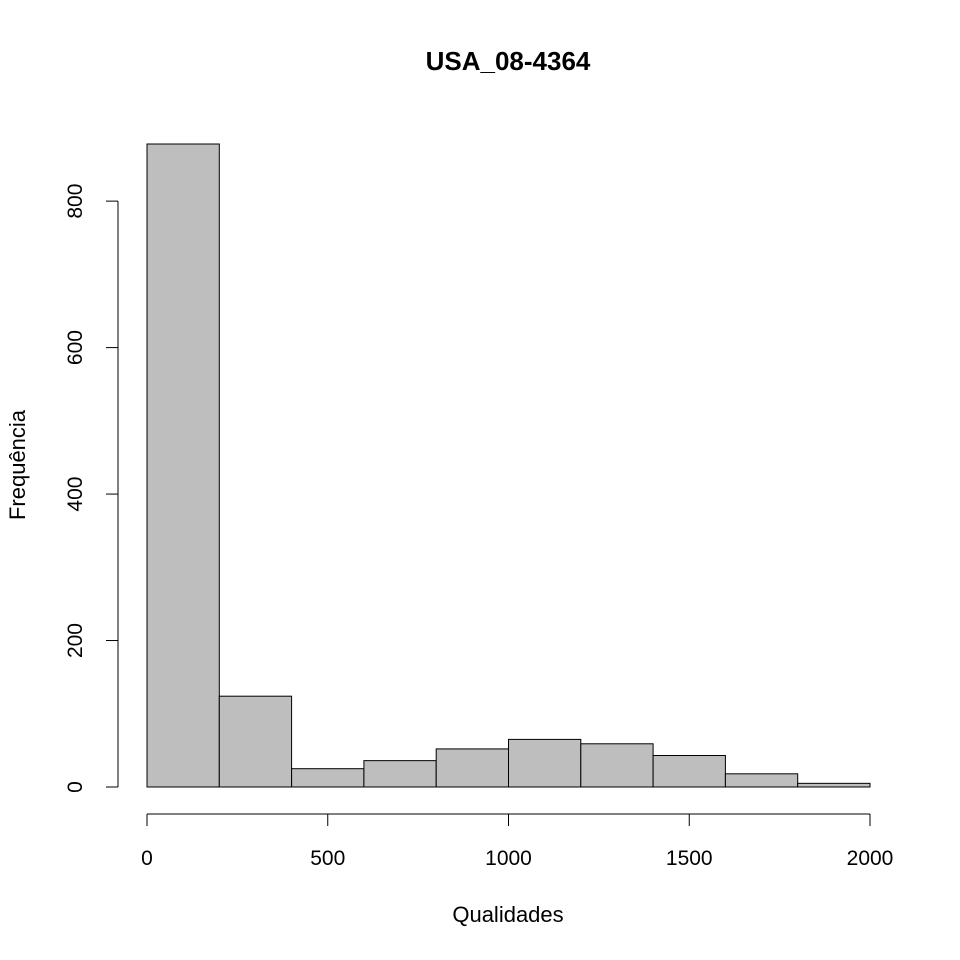 The height and width of the screenshot is (960, 960). What do you see at coordinates (689, 858) in the screenshot?
I see `x-tick-label: 1500` at bounding box center [689, 858].